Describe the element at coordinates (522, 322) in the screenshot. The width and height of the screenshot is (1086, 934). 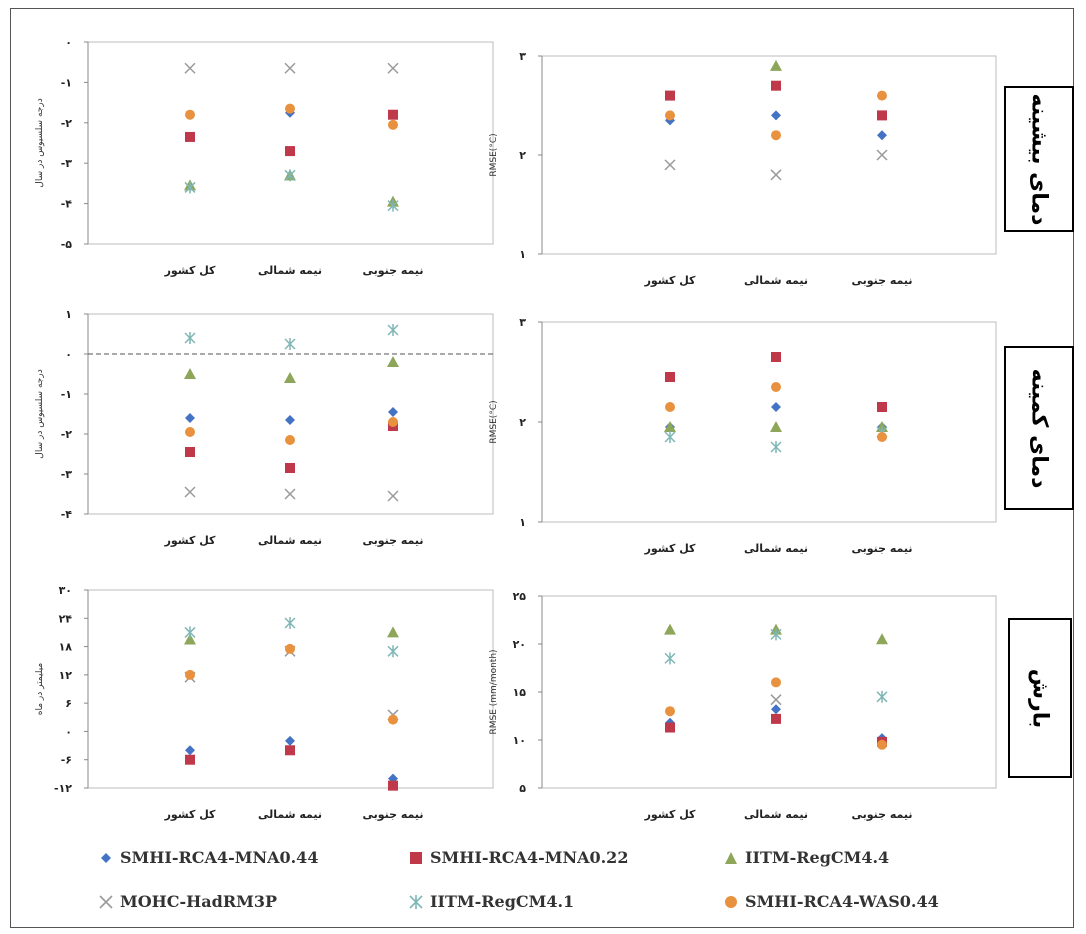
I see `chart-4-y-tick-label: ۳` at that location.